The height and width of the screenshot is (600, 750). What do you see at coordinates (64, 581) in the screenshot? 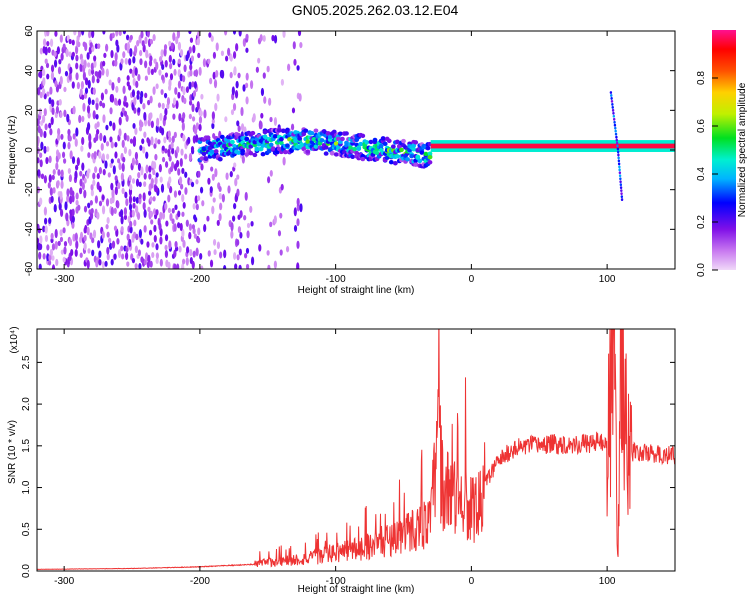
I see `x-tick-label: -300` at bounding box center [64, 581].